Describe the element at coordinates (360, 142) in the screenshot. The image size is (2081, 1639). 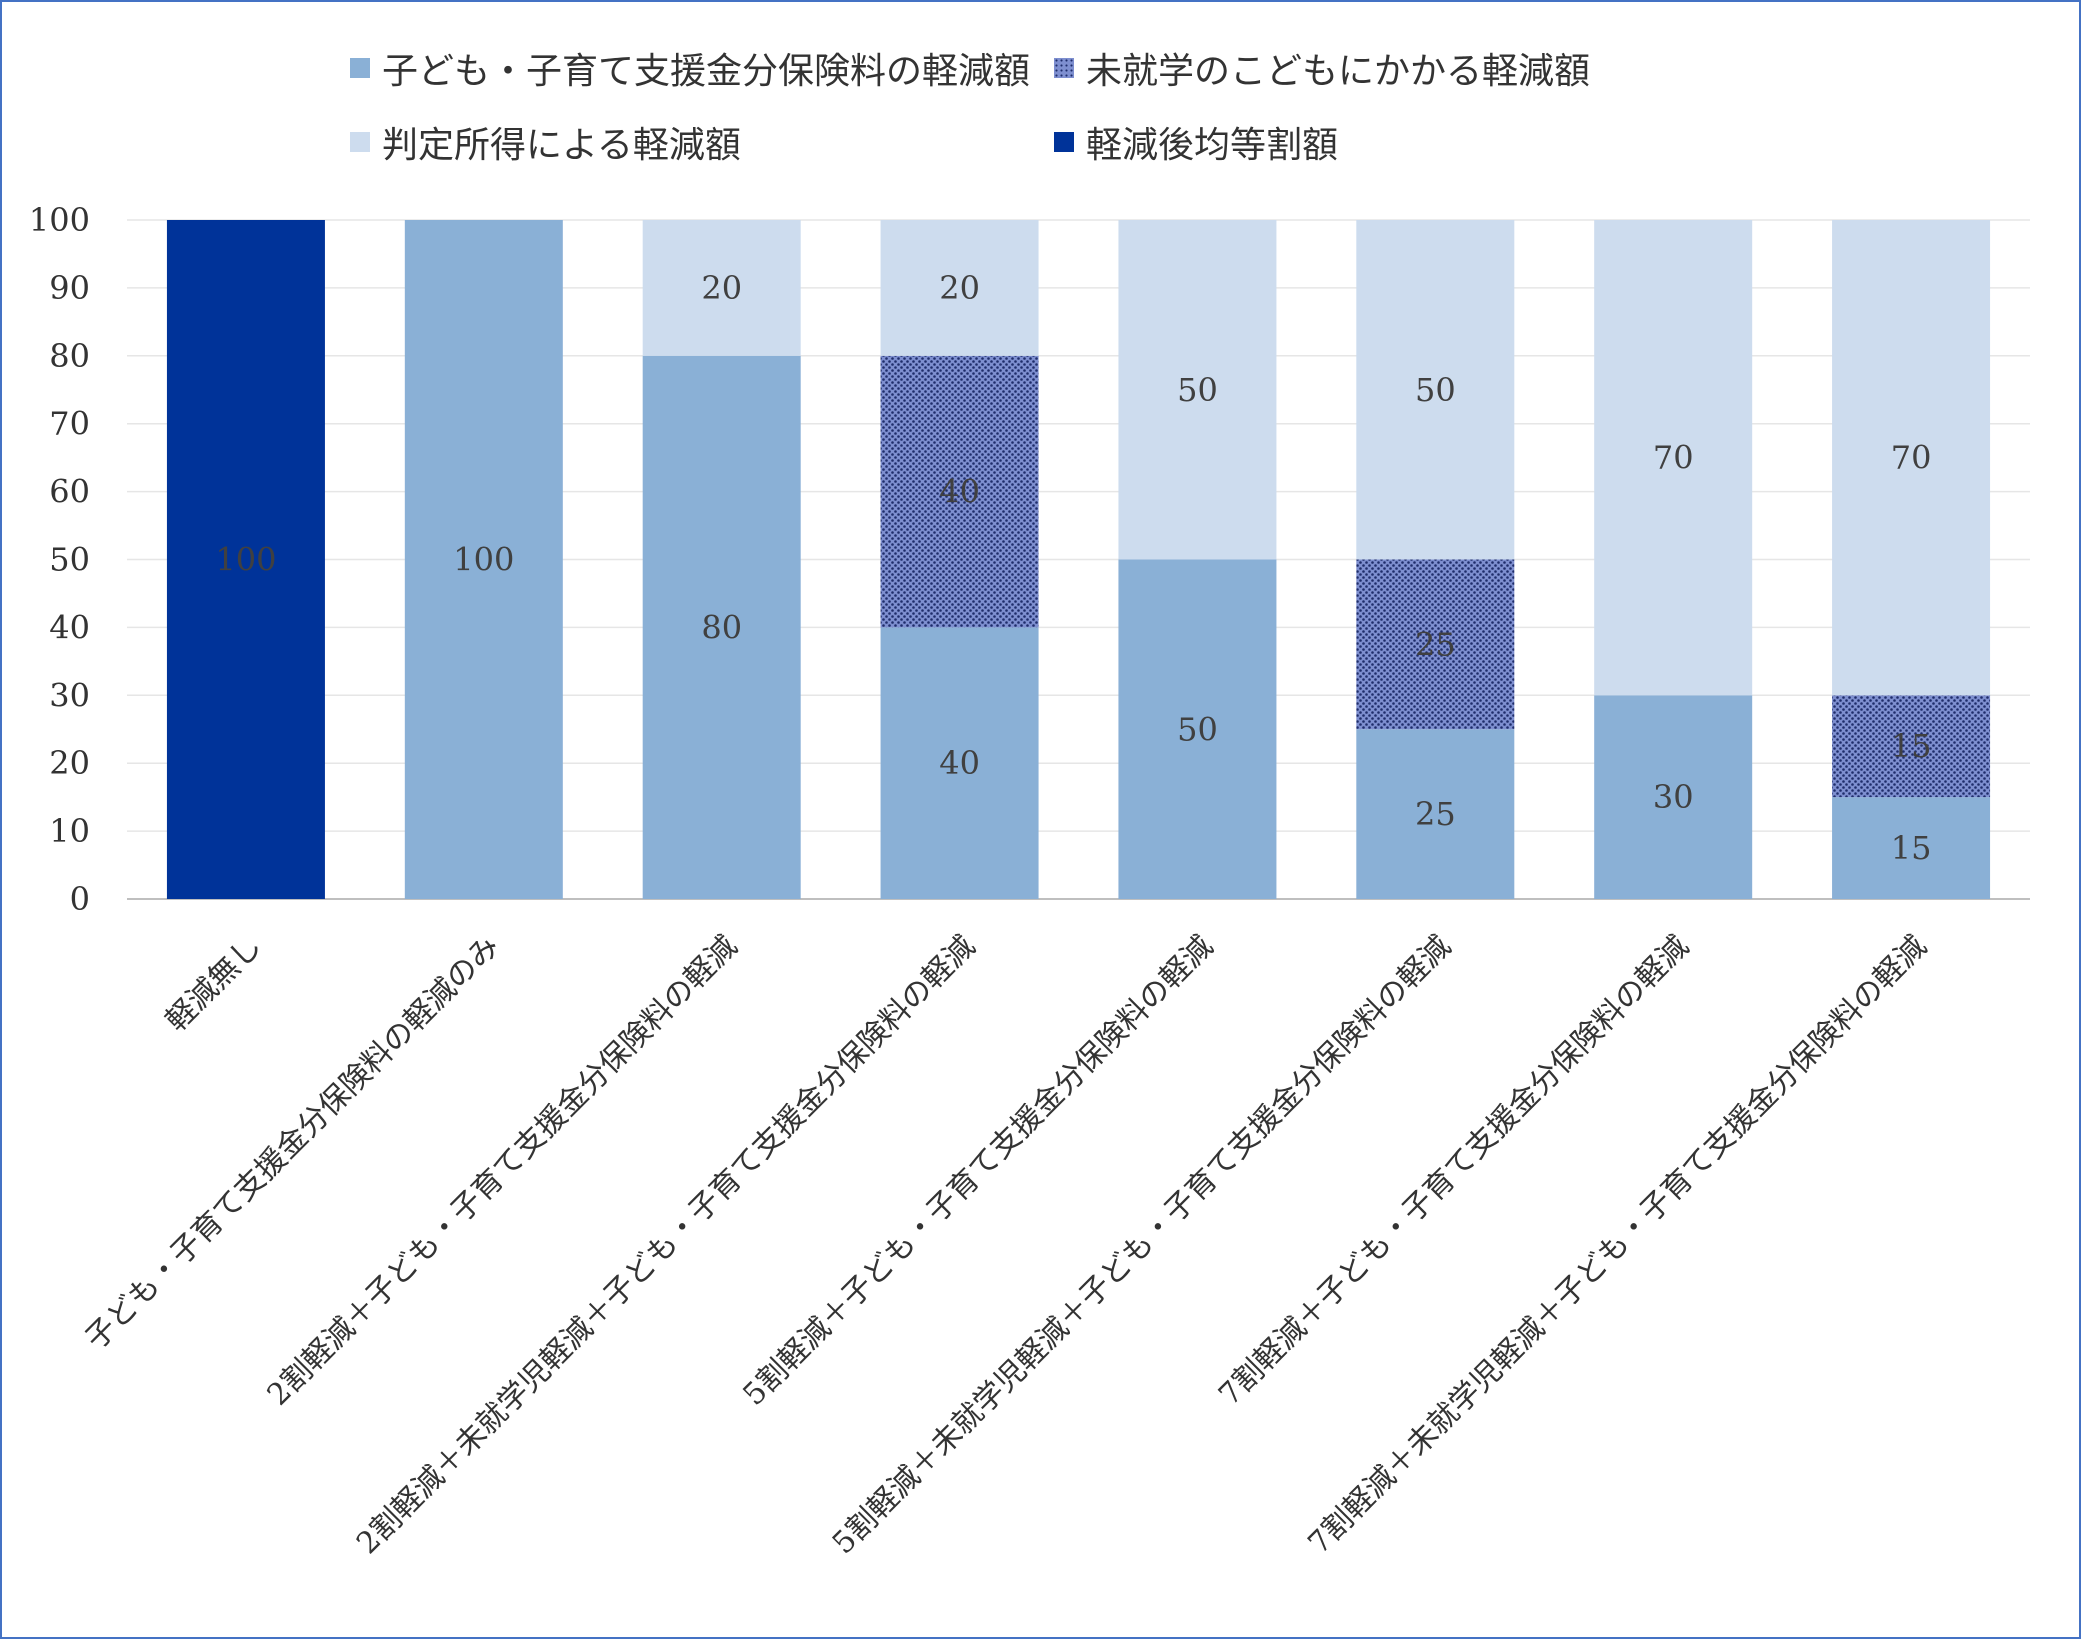
I see `legend-swatch-income` at that location.